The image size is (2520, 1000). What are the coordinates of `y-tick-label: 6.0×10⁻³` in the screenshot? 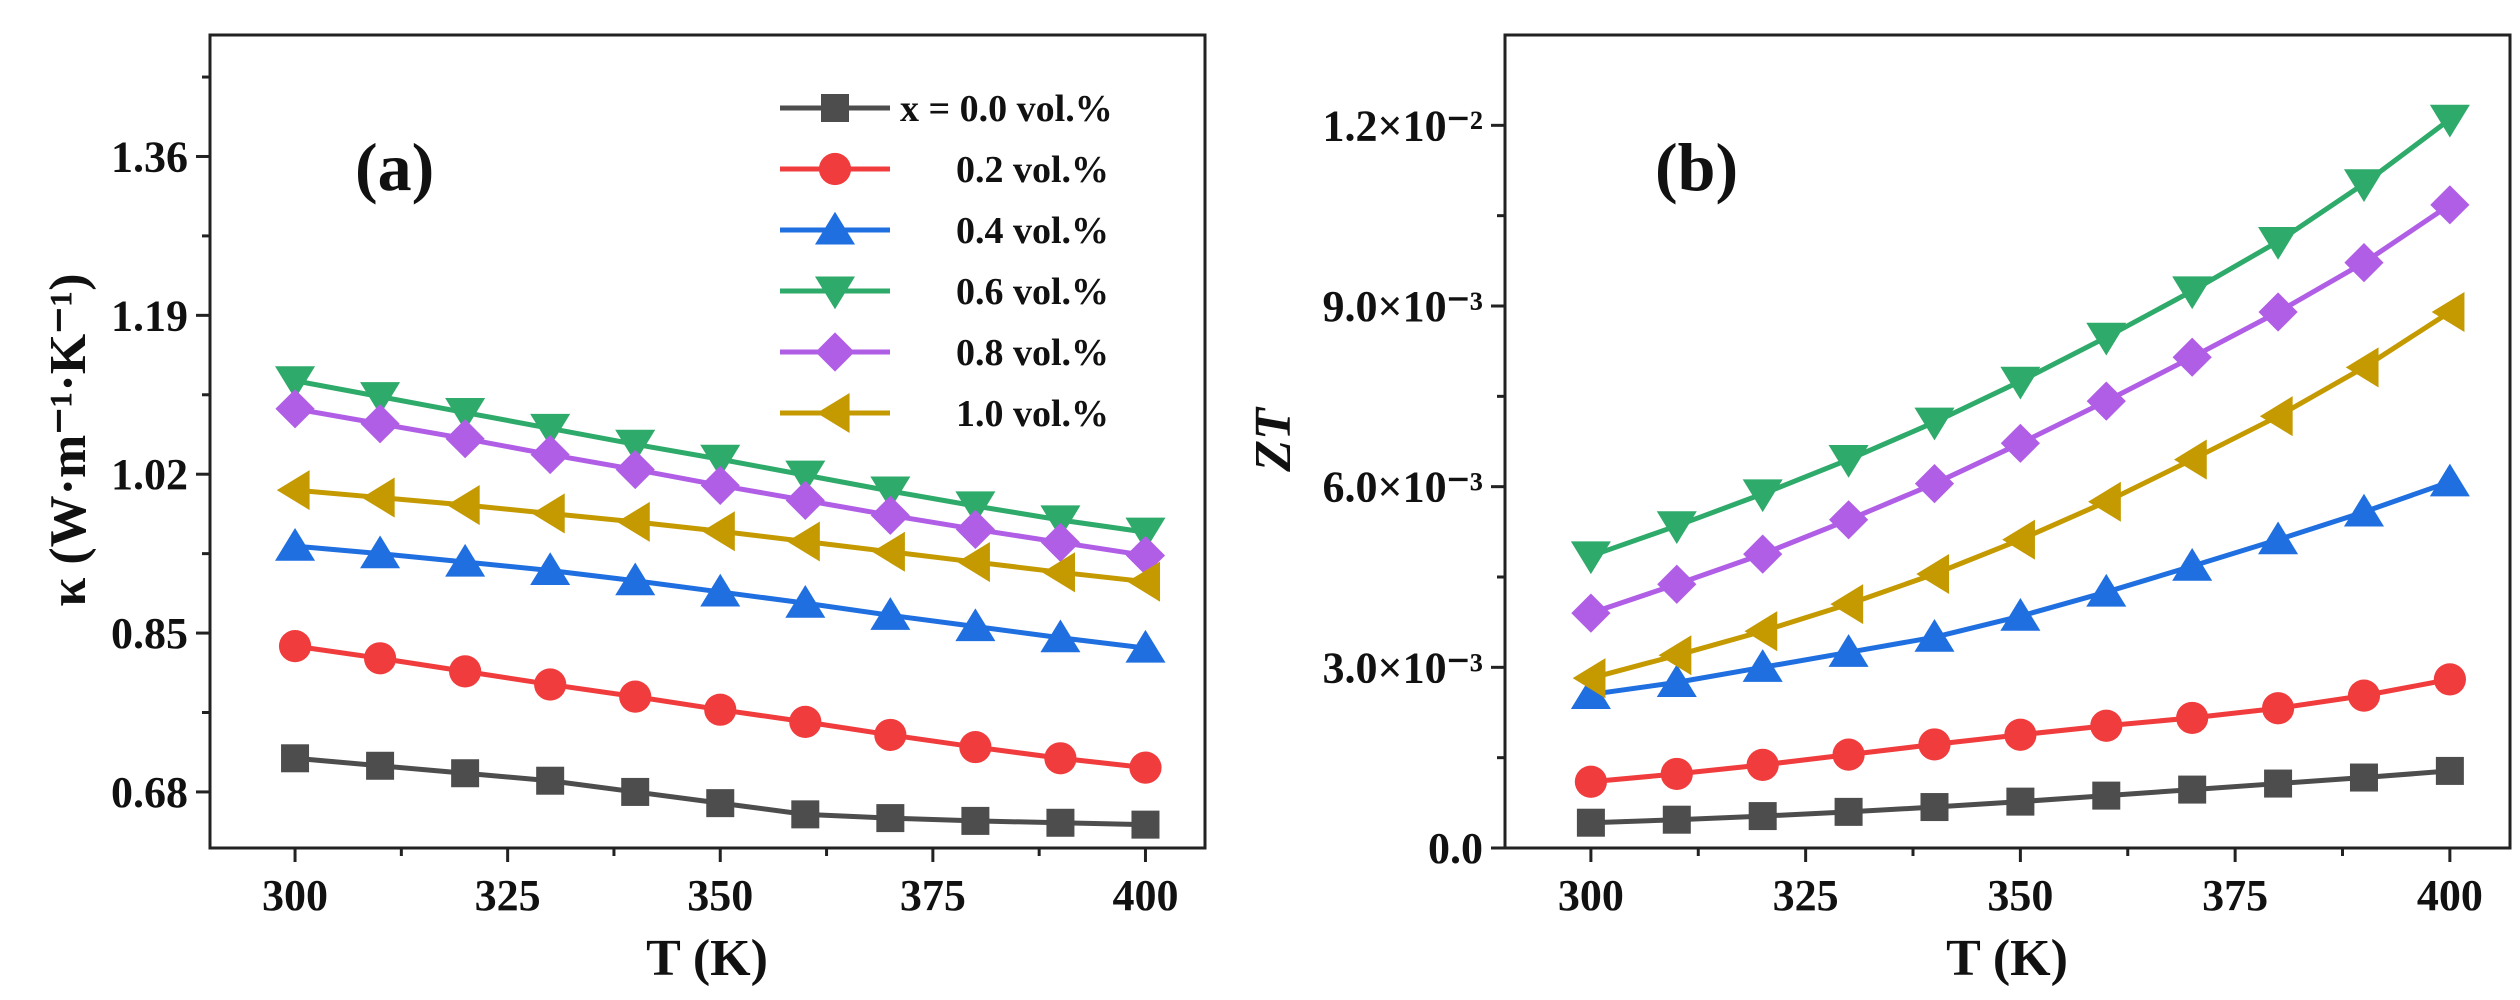 It's located at (1403, 487).